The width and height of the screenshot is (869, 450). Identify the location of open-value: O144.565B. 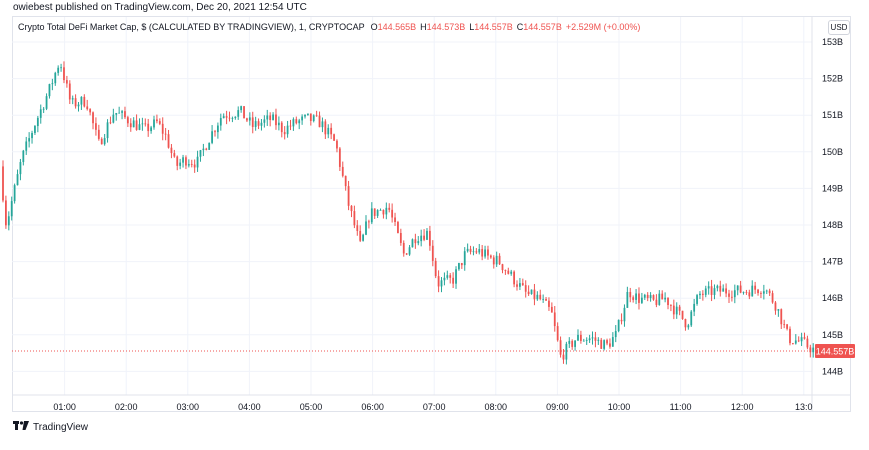
(393, 27).